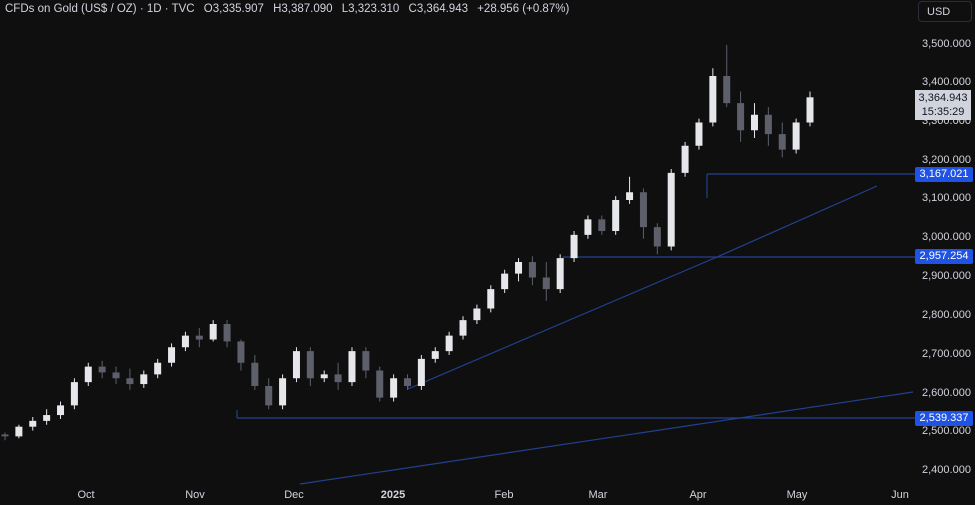 This screenshot has height=505, width=975. I want to click on time-tick: Mar, so click(598, 495).